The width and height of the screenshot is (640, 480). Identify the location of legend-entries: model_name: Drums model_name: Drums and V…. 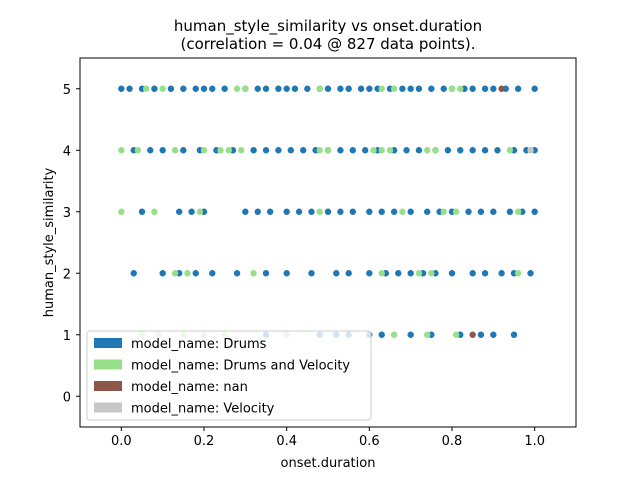
(222, 377).